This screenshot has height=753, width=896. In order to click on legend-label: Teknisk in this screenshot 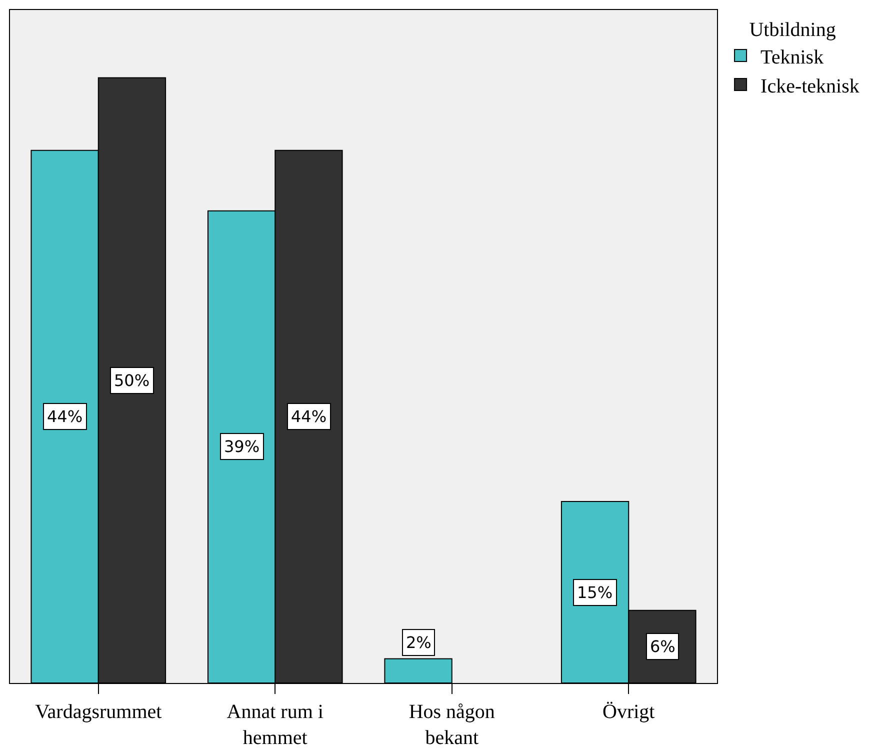, I will do `click(792, 57)`.